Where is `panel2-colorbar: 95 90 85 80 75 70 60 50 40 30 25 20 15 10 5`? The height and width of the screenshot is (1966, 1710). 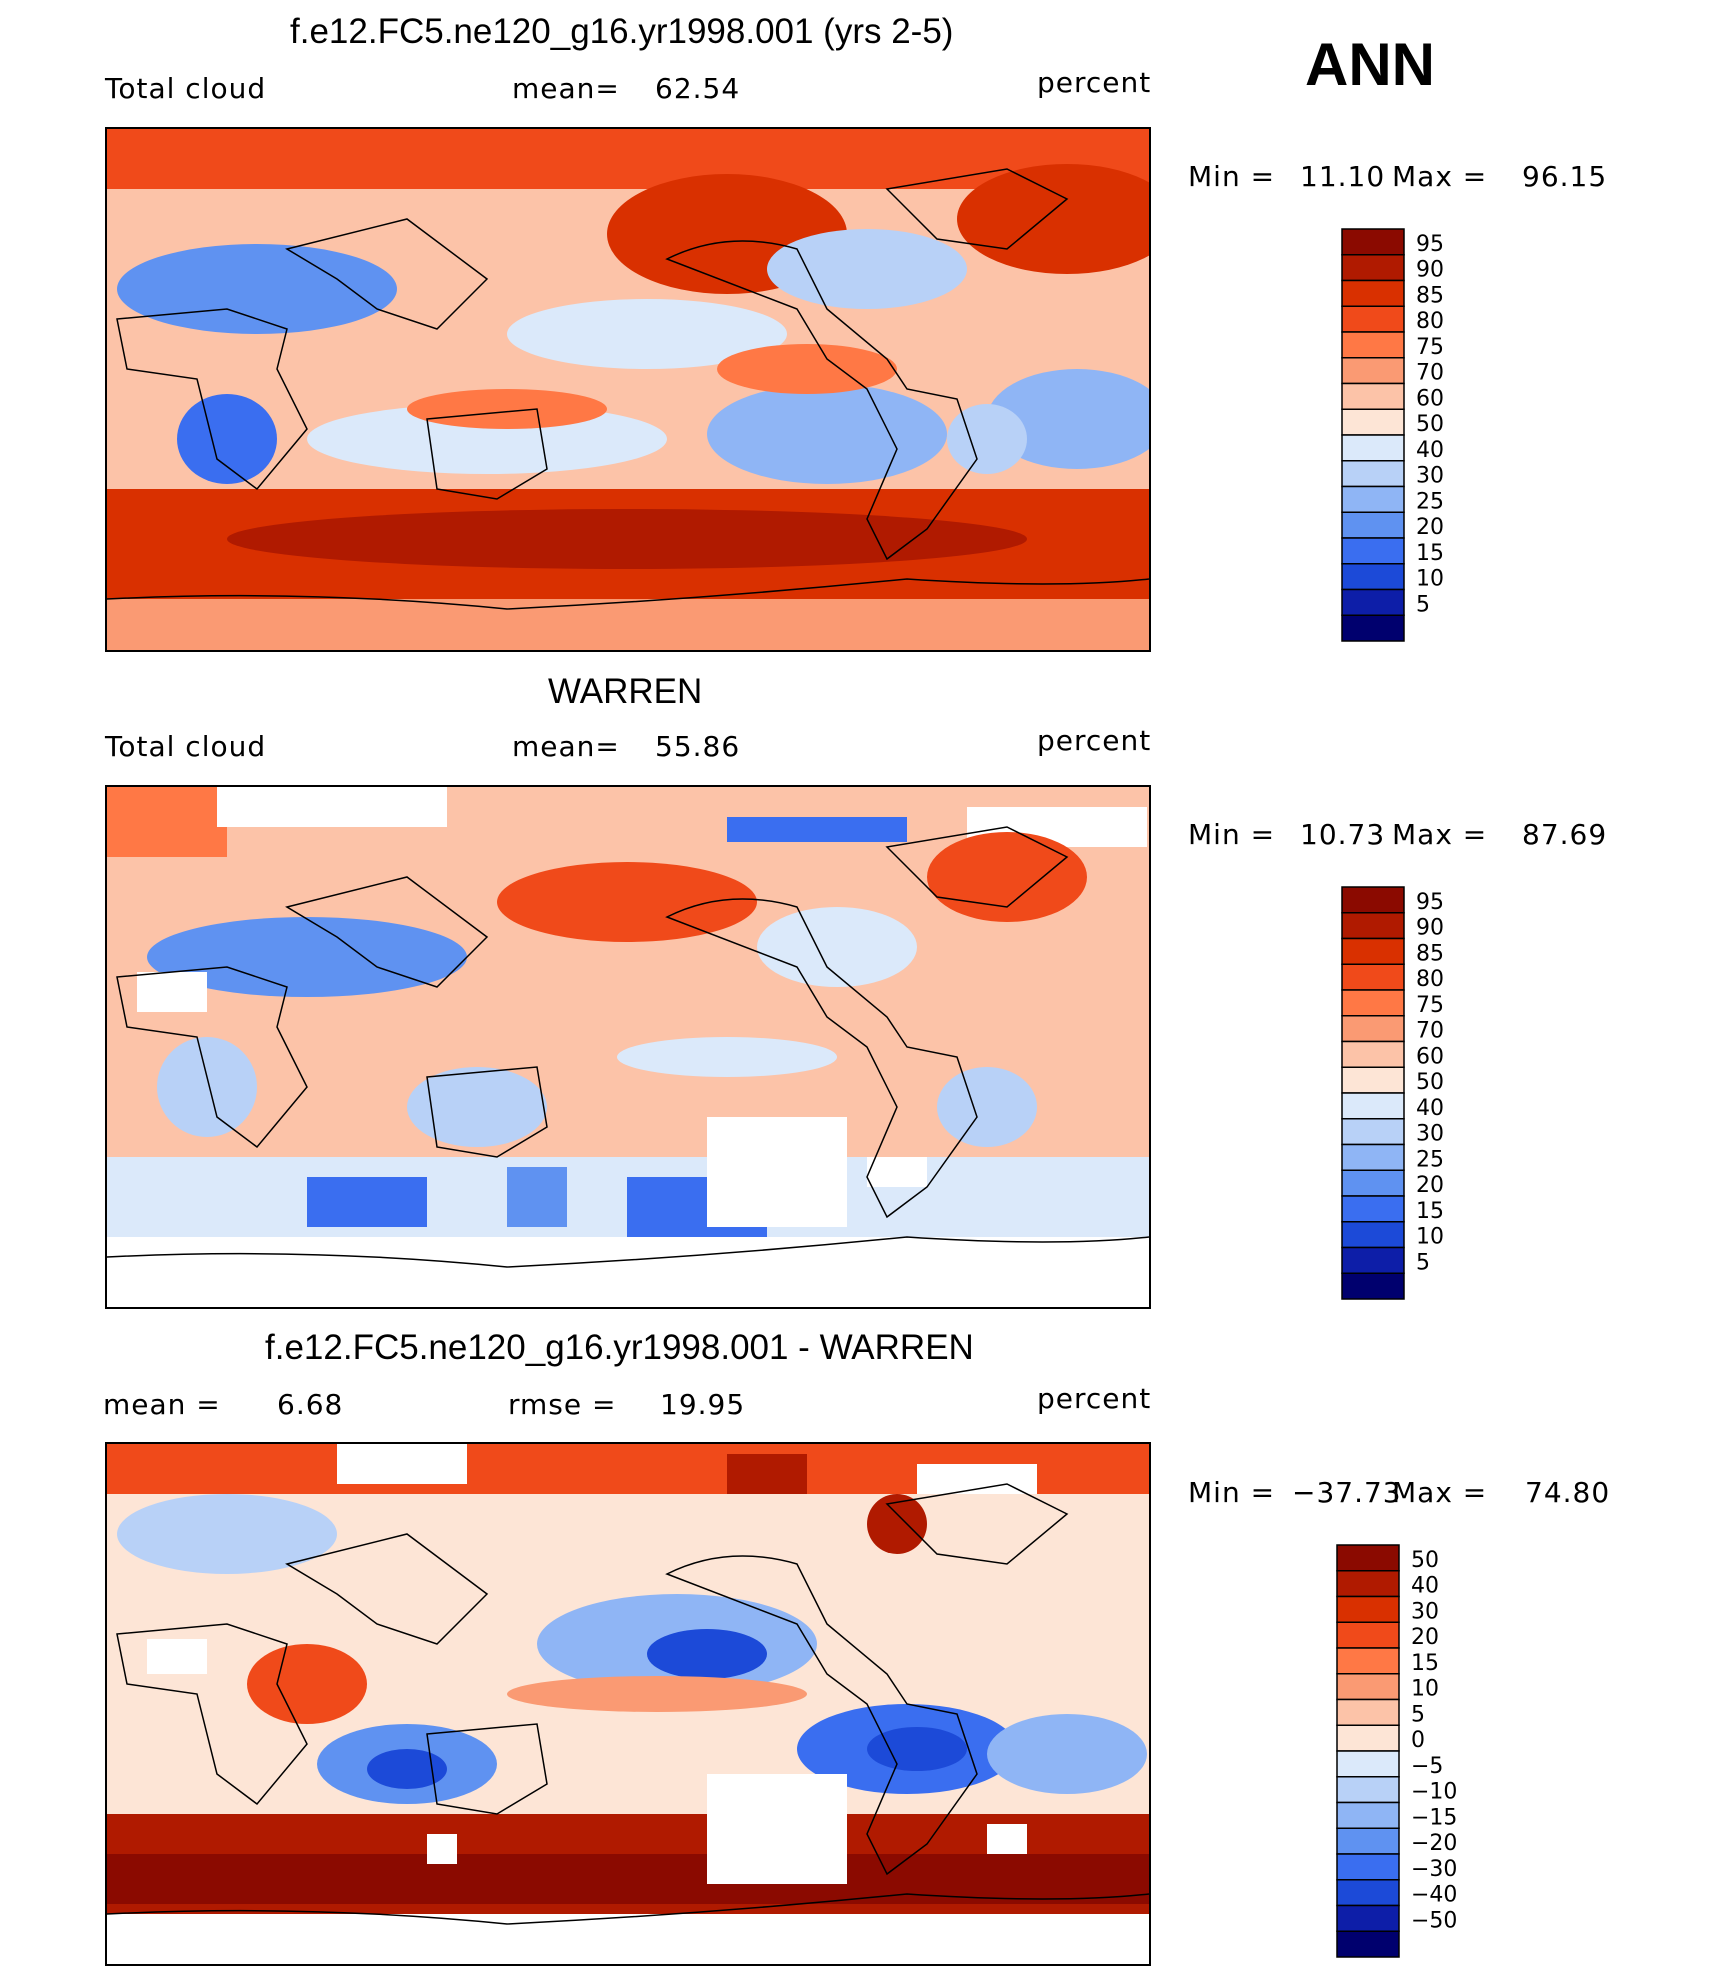
panel2-colorbar: 95 90 85 80 75 70 60 50 40 30 25 20 15 10 5 is located at coordinates (1440, 1093).